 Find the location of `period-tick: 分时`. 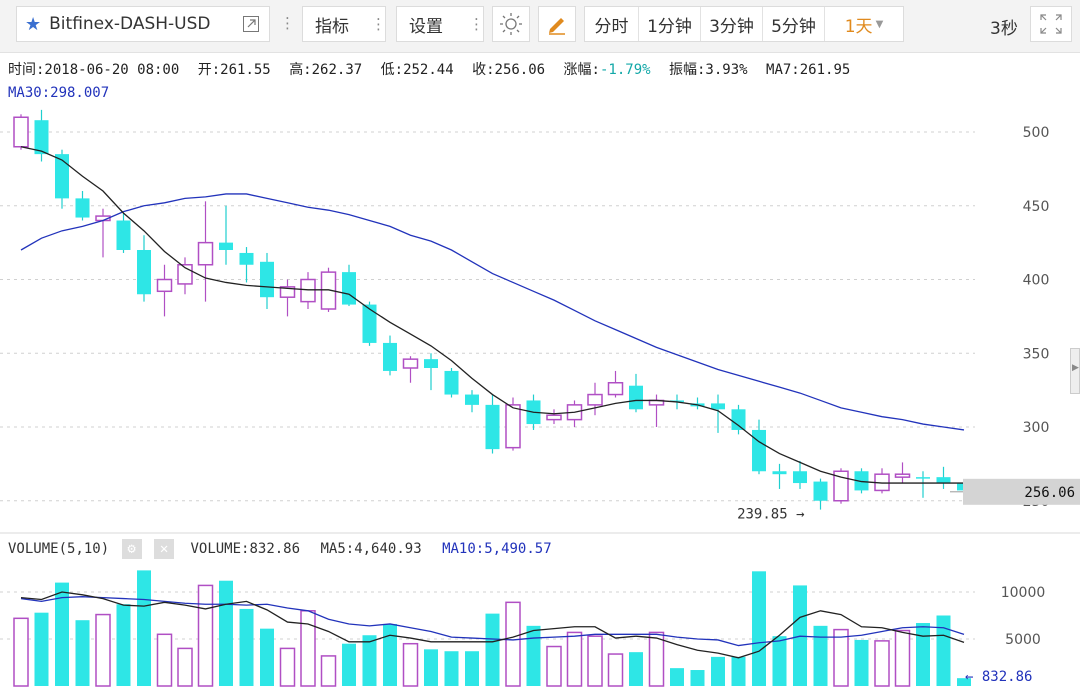

period-tick: 分时 is located at coordinates (612, 24).